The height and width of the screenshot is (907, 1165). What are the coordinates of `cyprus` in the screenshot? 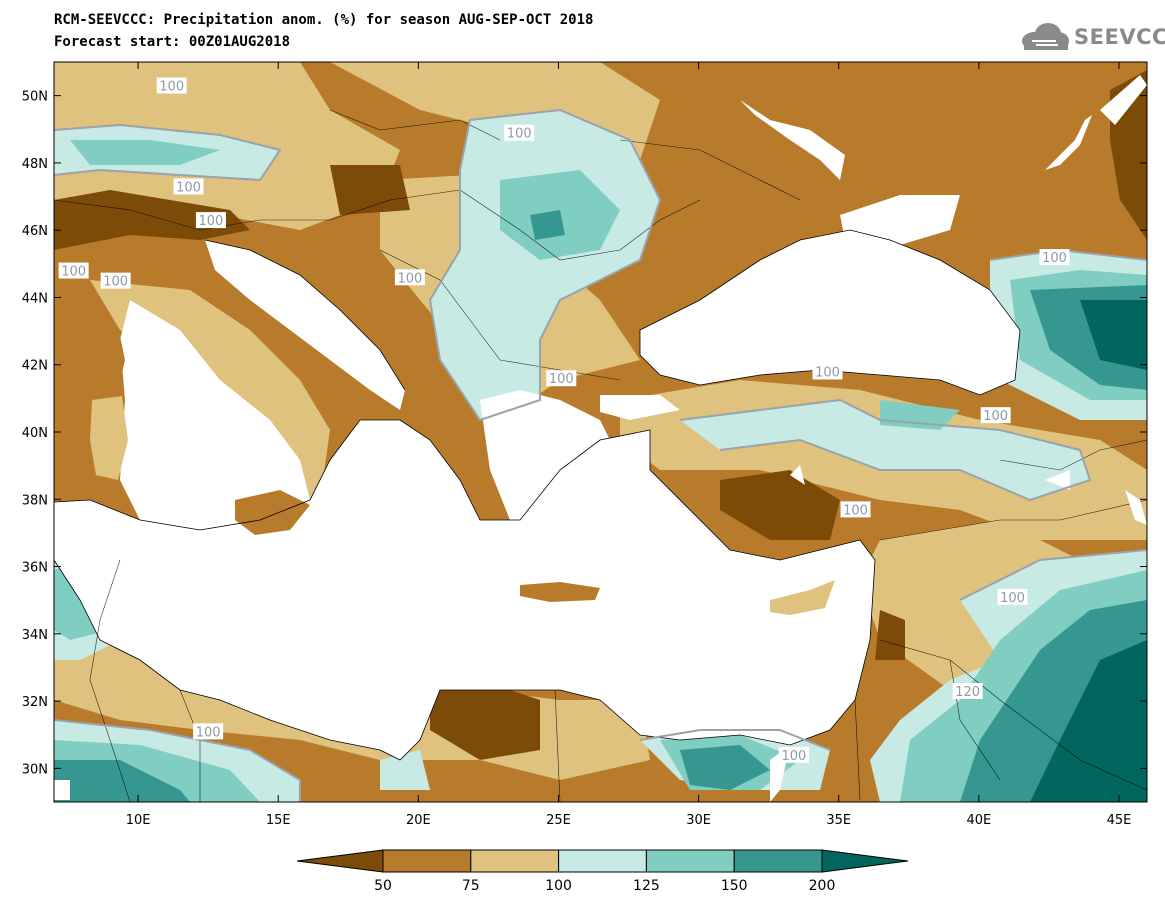 It's located at (802, 597).